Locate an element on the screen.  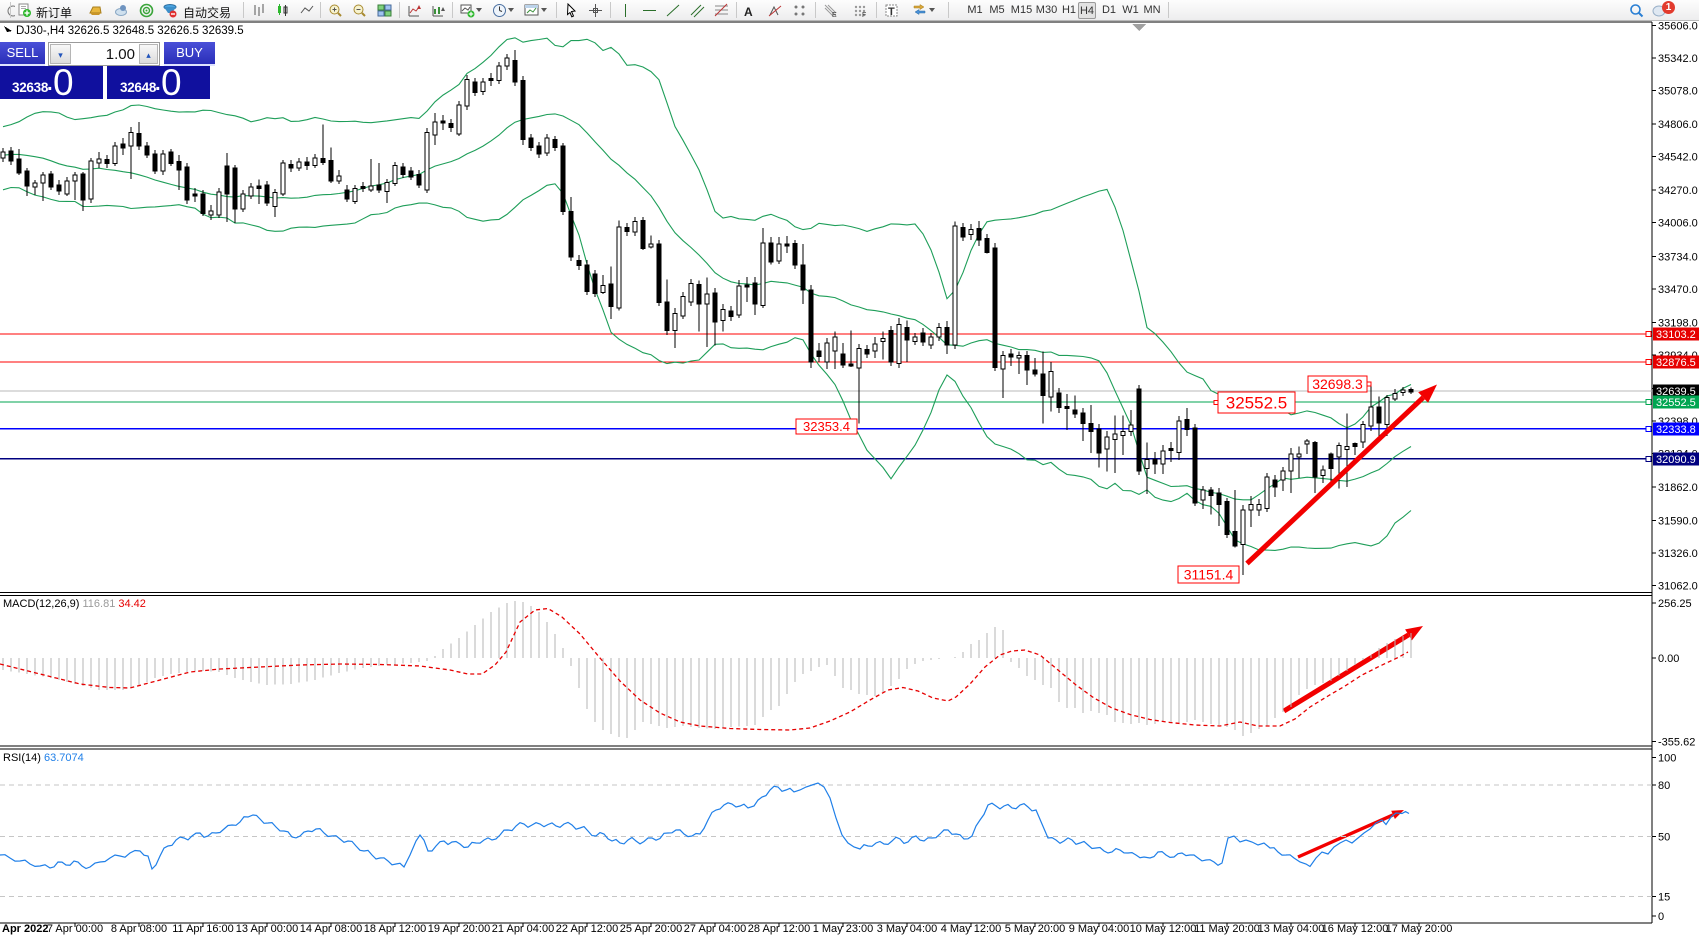
svg-text: 80 is located at coordinates (1664, 786).